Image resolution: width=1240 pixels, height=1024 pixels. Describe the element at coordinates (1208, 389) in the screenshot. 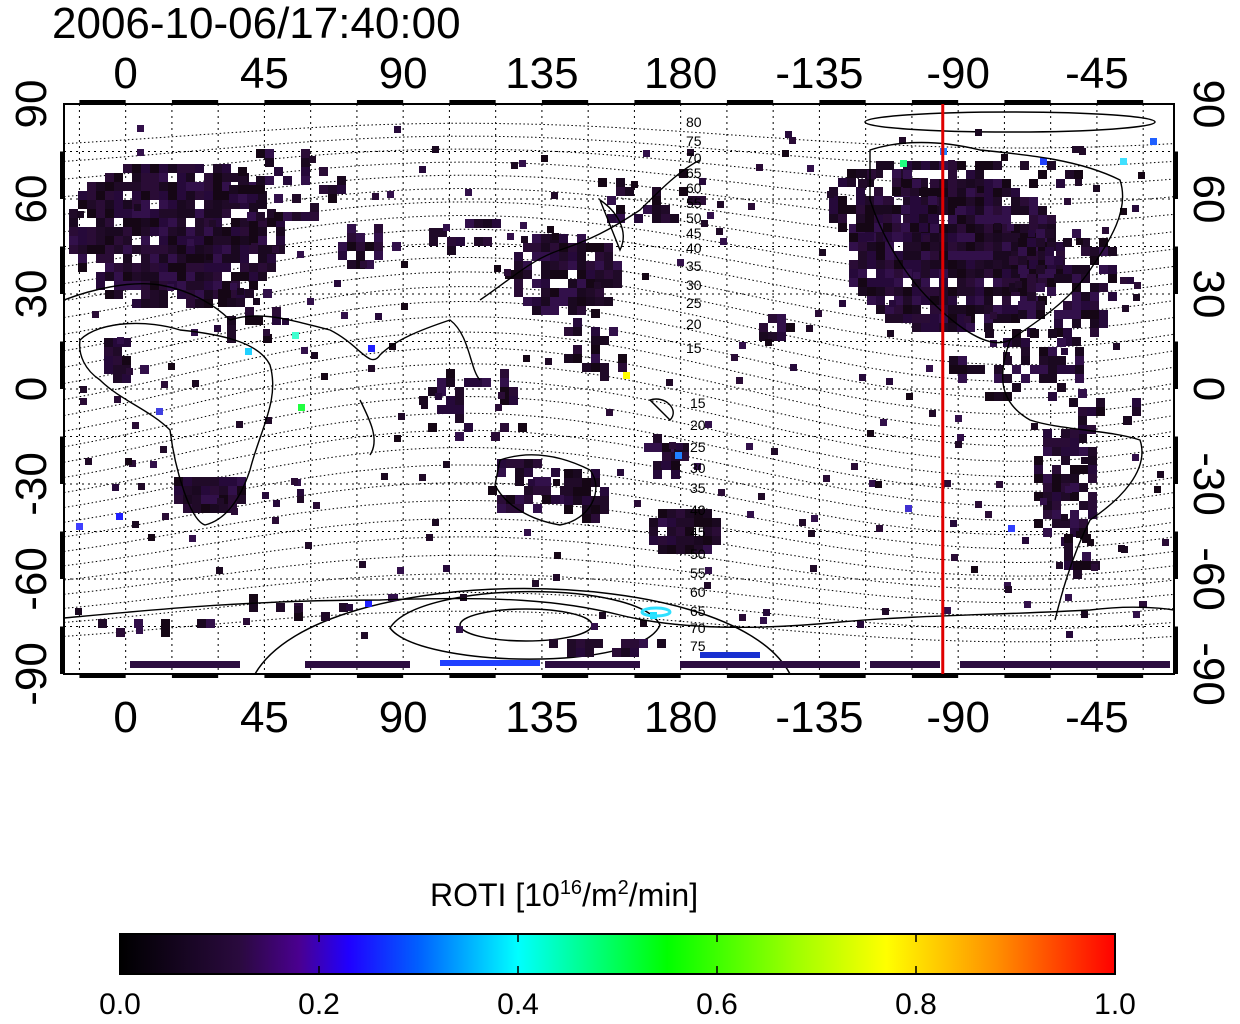

I see `lat-tick-label-right: 0` at that location.